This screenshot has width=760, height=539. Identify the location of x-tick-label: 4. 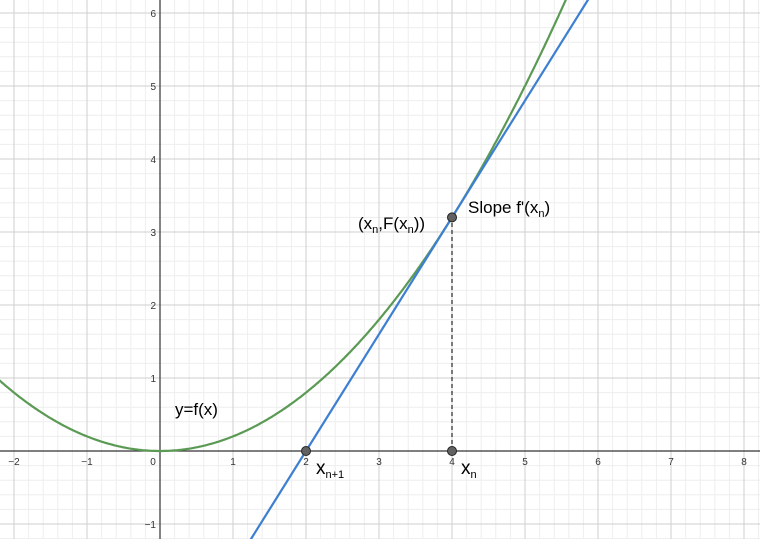
(452, 462).